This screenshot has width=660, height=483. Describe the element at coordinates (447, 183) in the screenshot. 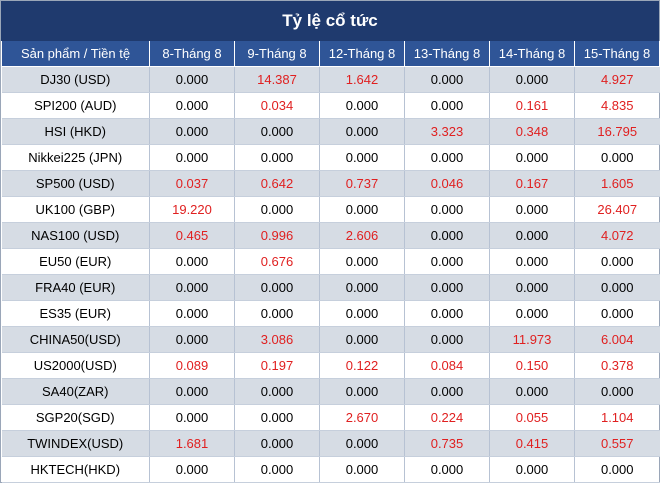

I see `dividend-value-cell: 0.046` at that location.